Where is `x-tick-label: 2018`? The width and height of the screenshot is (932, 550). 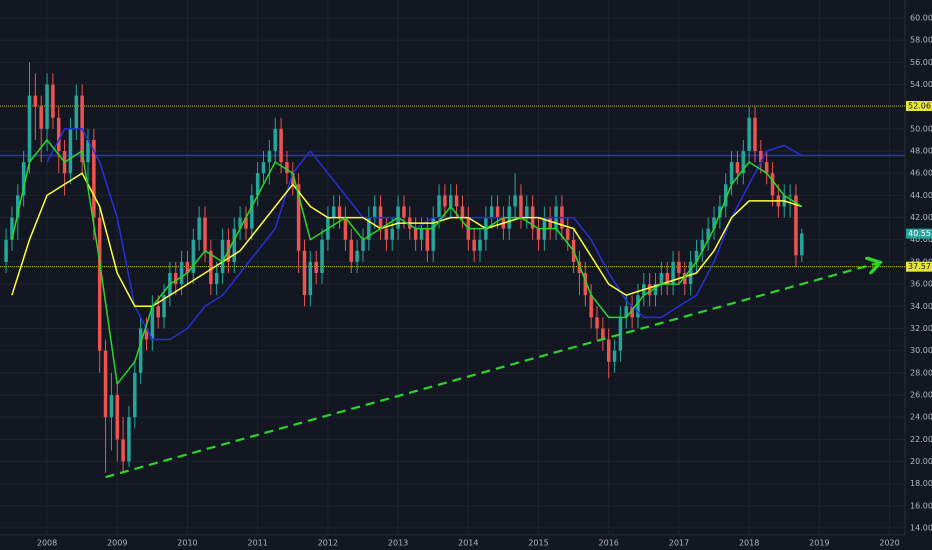
x-tick-label: 2018 is located at coordinates (749, 543).